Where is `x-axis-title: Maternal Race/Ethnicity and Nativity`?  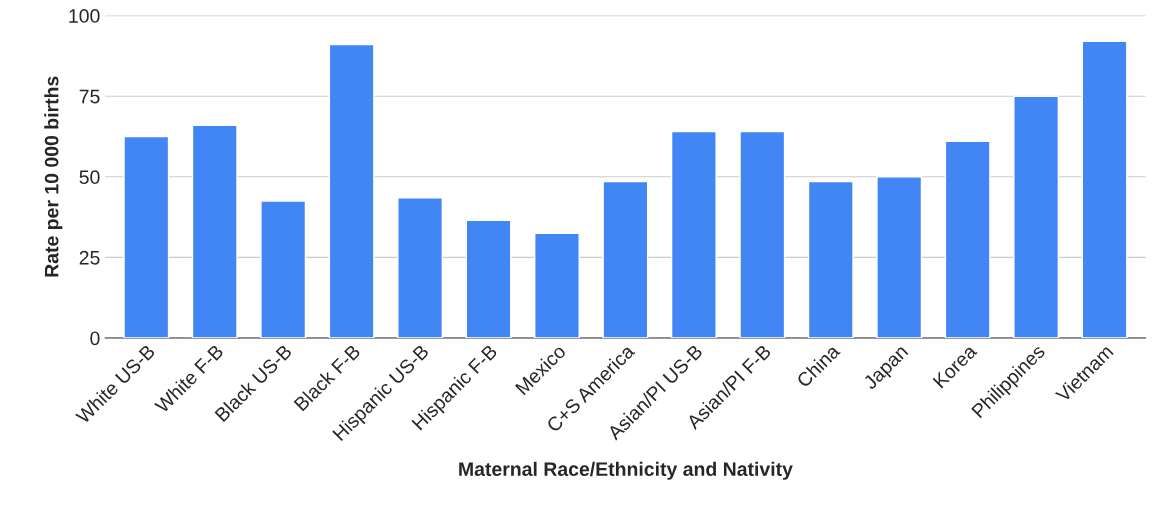
x-axis-title: Maternal Race/Ethnicity and Nativity is located at coordinates (626, 470).